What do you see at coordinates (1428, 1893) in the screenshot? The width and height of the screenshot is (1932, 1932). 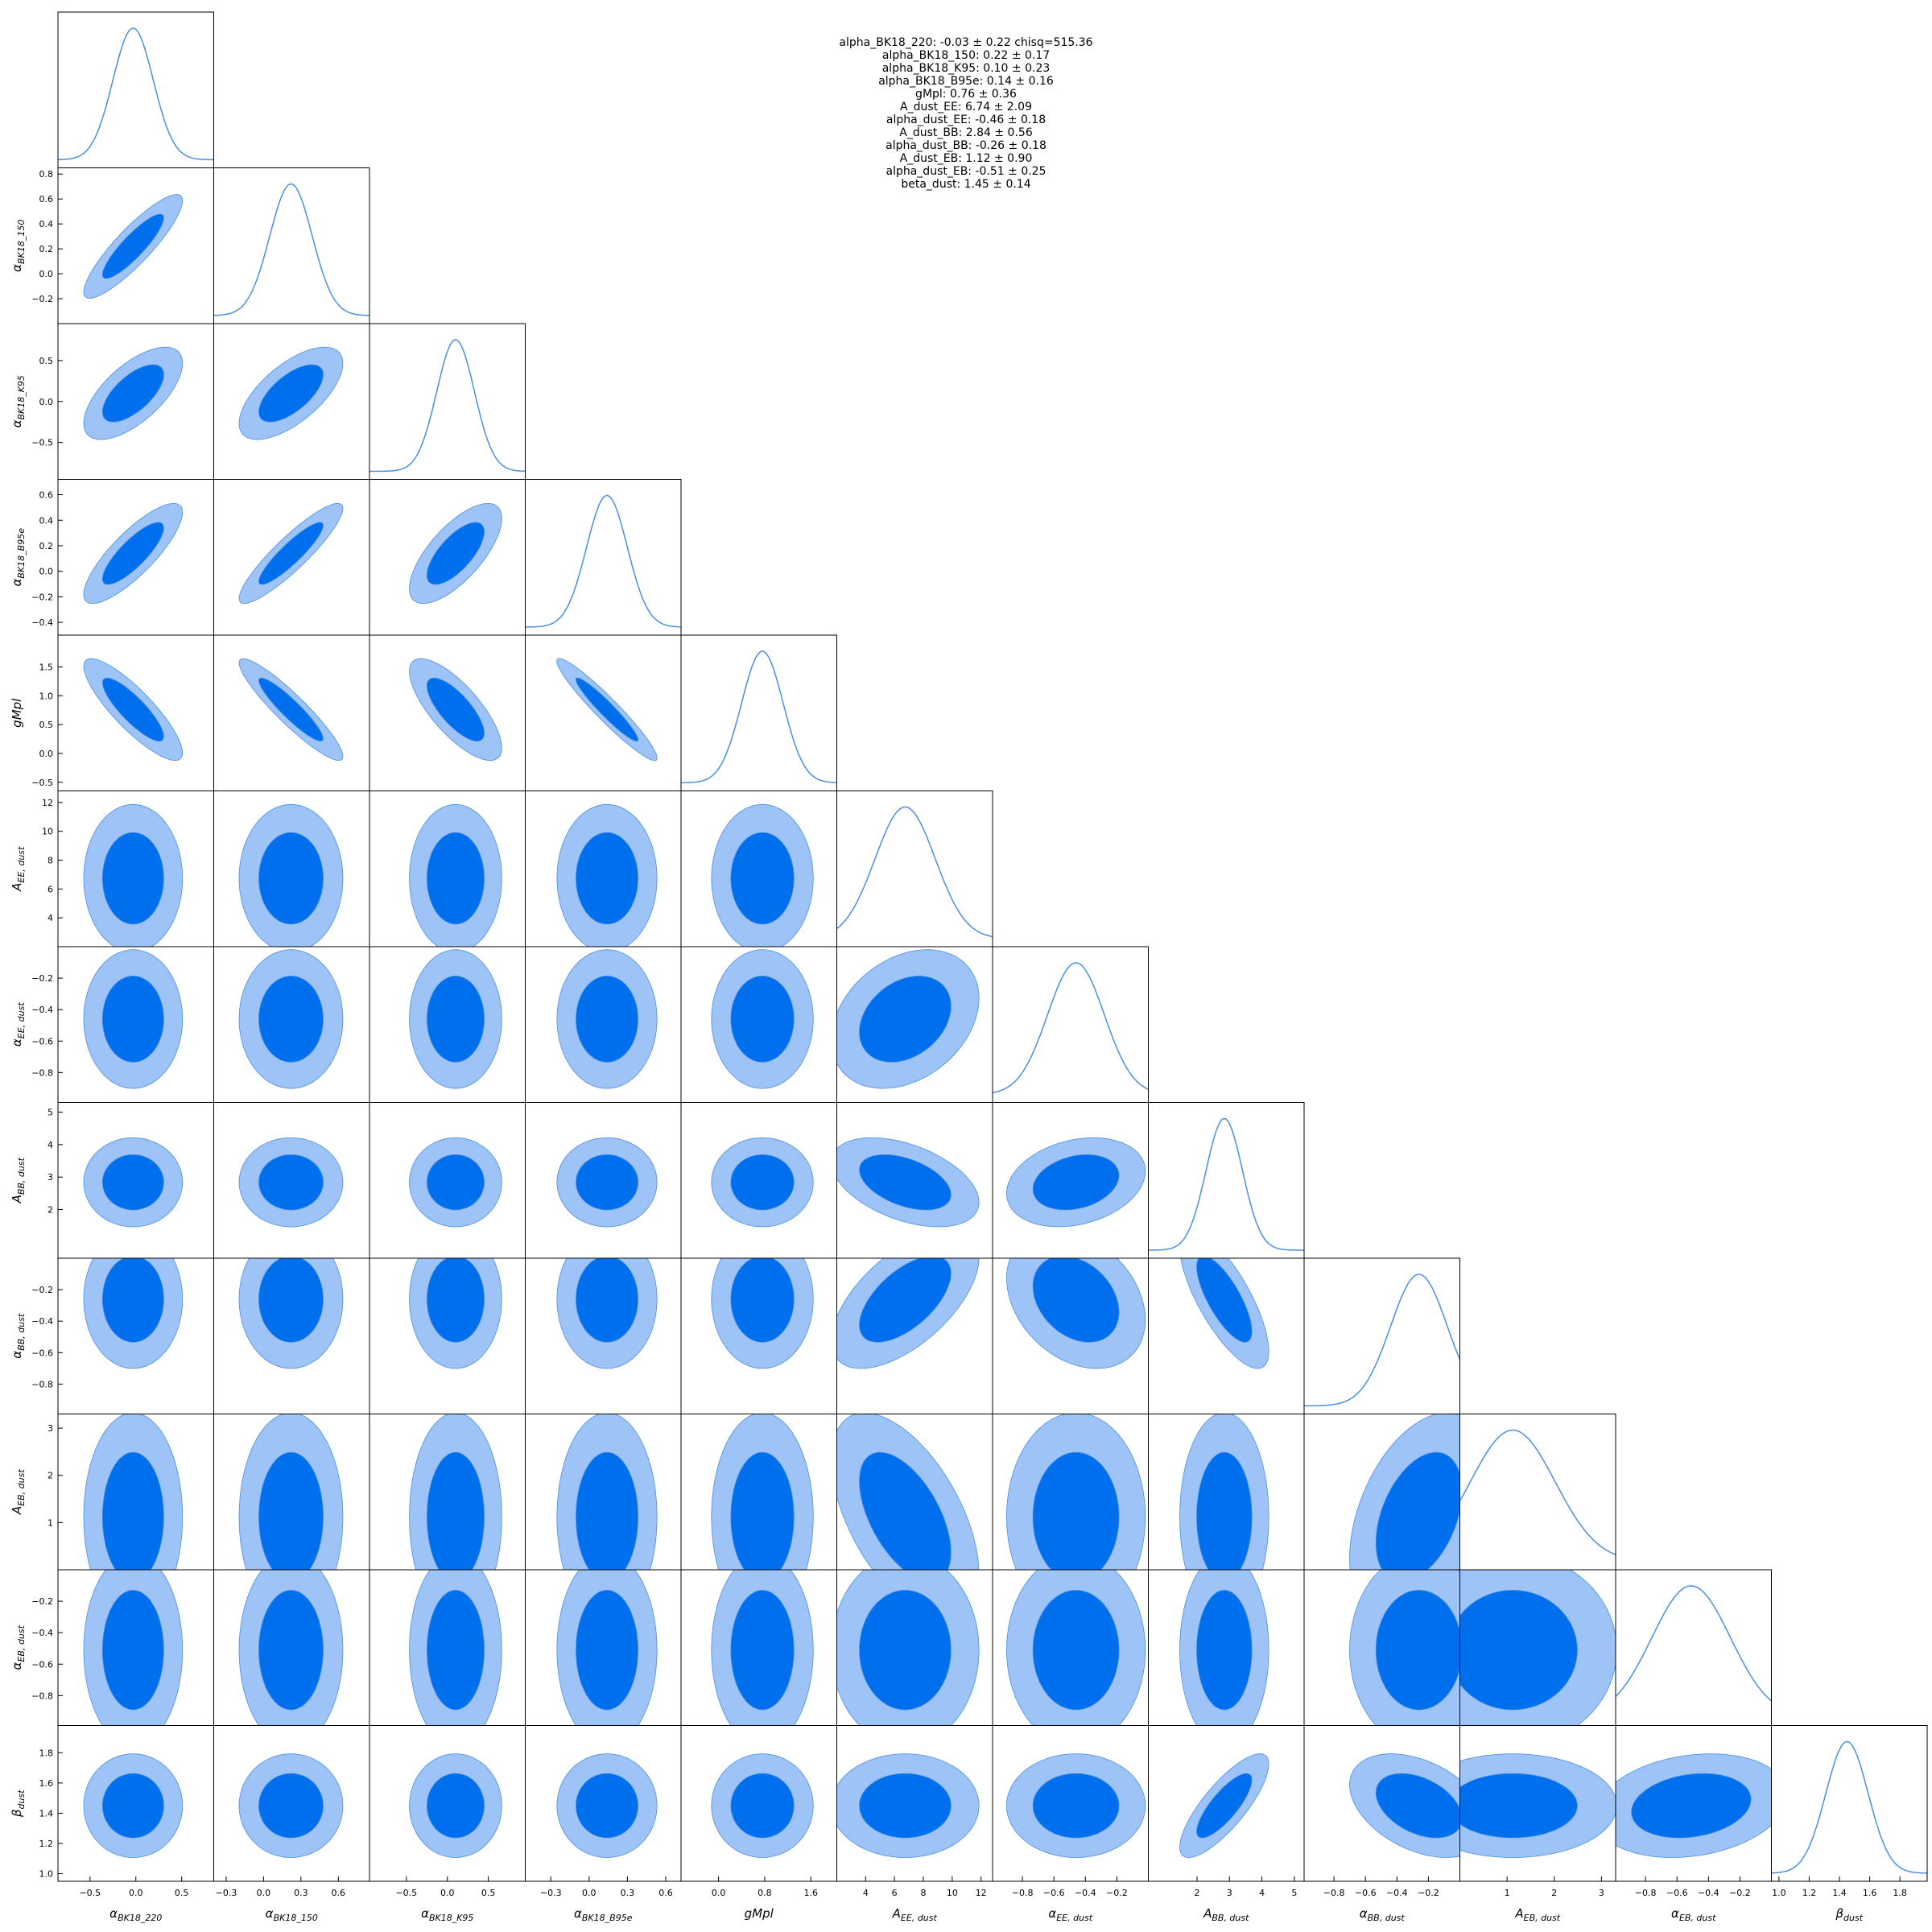 I see `x-tick-label: −0.2` at bounding box center [1428, 1893].